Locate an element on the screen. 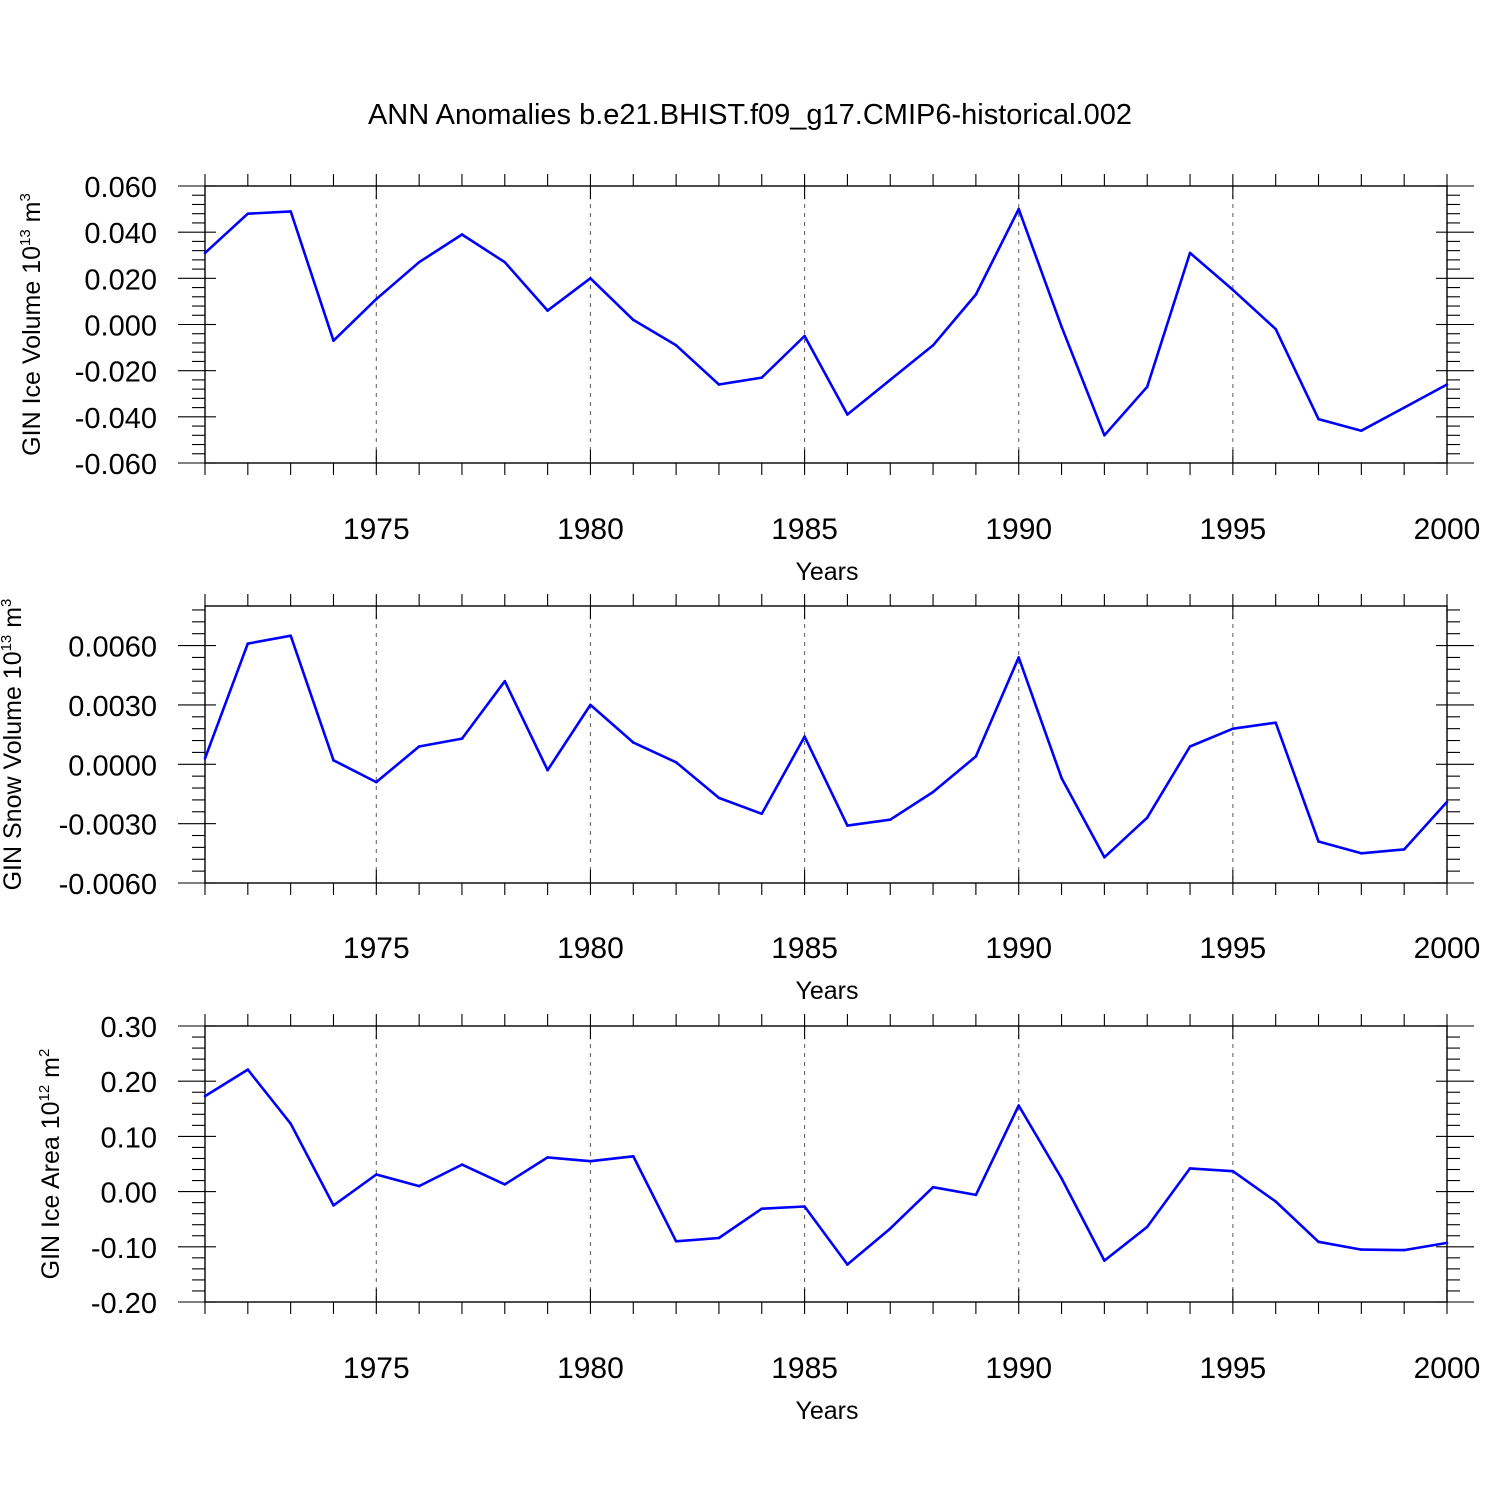 The height and width of the screenshot is (1500, 1500). y-tick-label: 0.0060 is located at coordinates (112, 648).